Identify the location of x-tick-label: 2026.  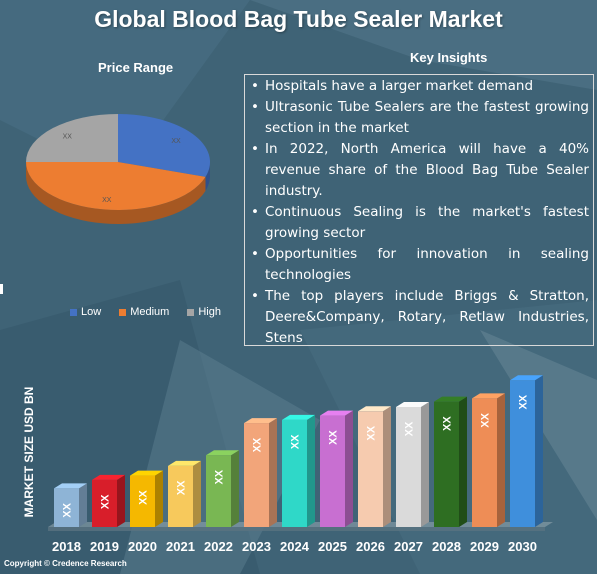
(370, 546).